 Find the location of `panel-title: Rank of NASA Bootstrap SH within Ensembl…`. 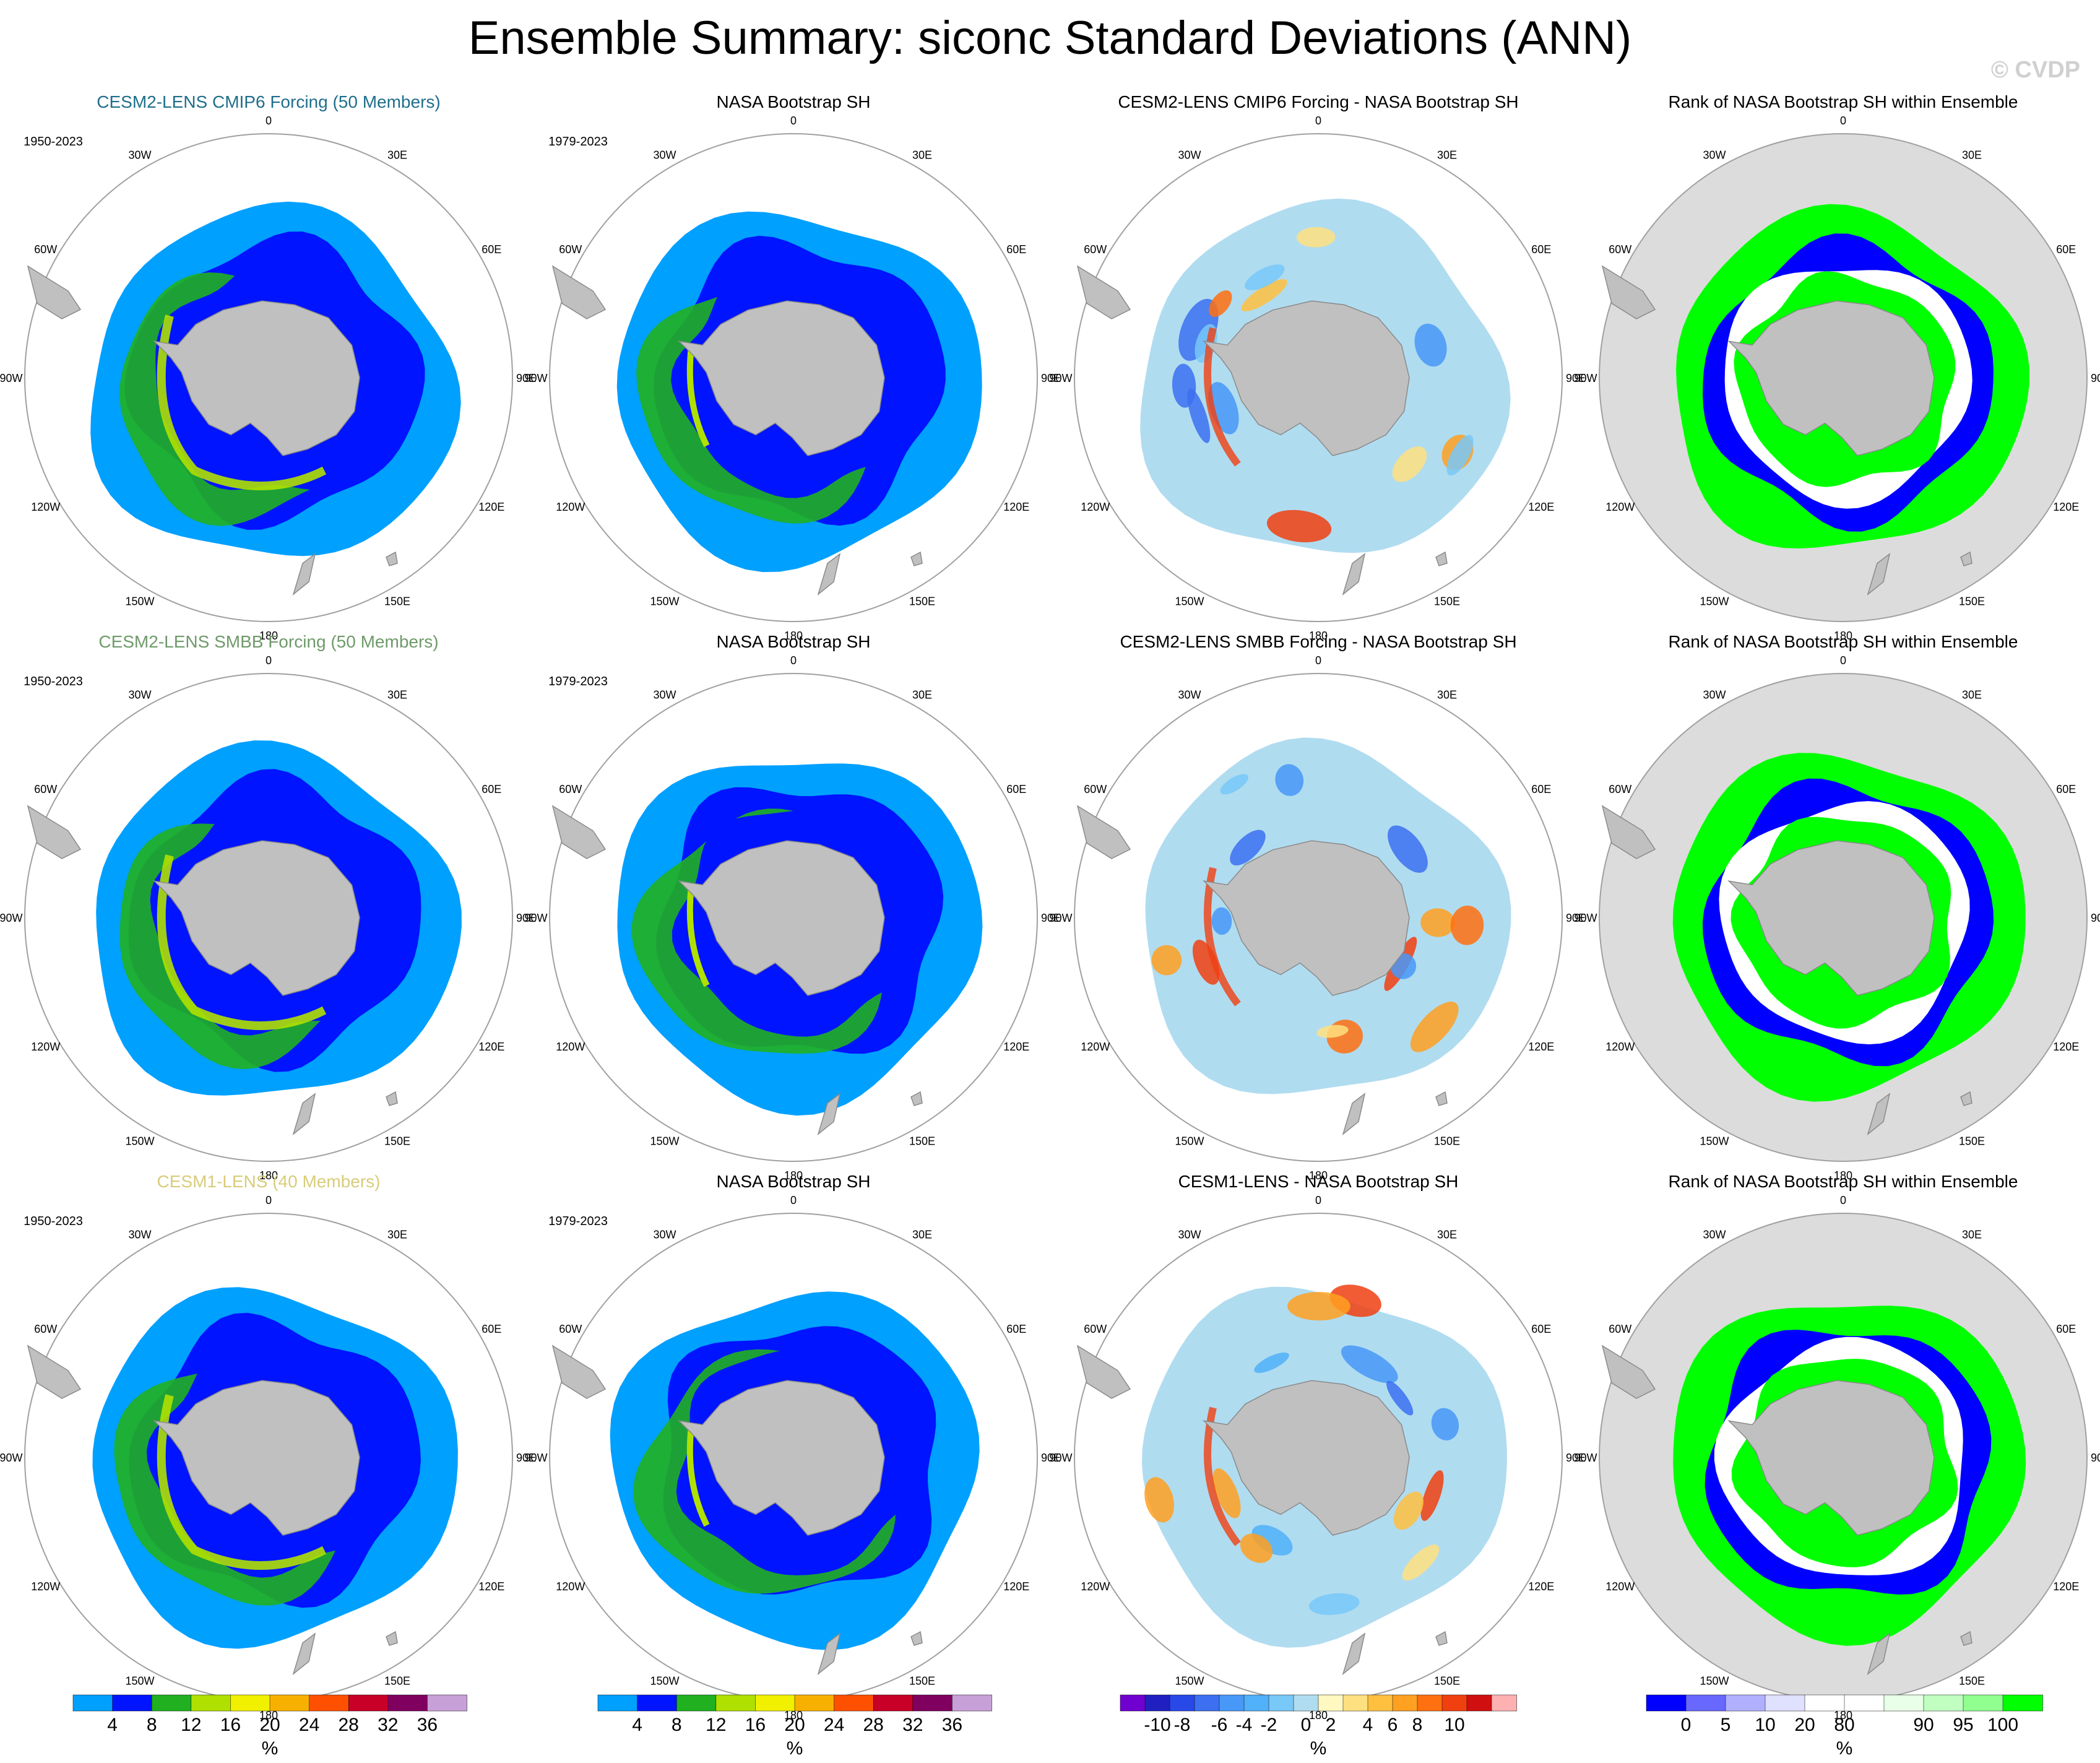

panel-title: Rank of NASA Bootstrap SH within Ensembl… is located at coordinates (1843, 101).